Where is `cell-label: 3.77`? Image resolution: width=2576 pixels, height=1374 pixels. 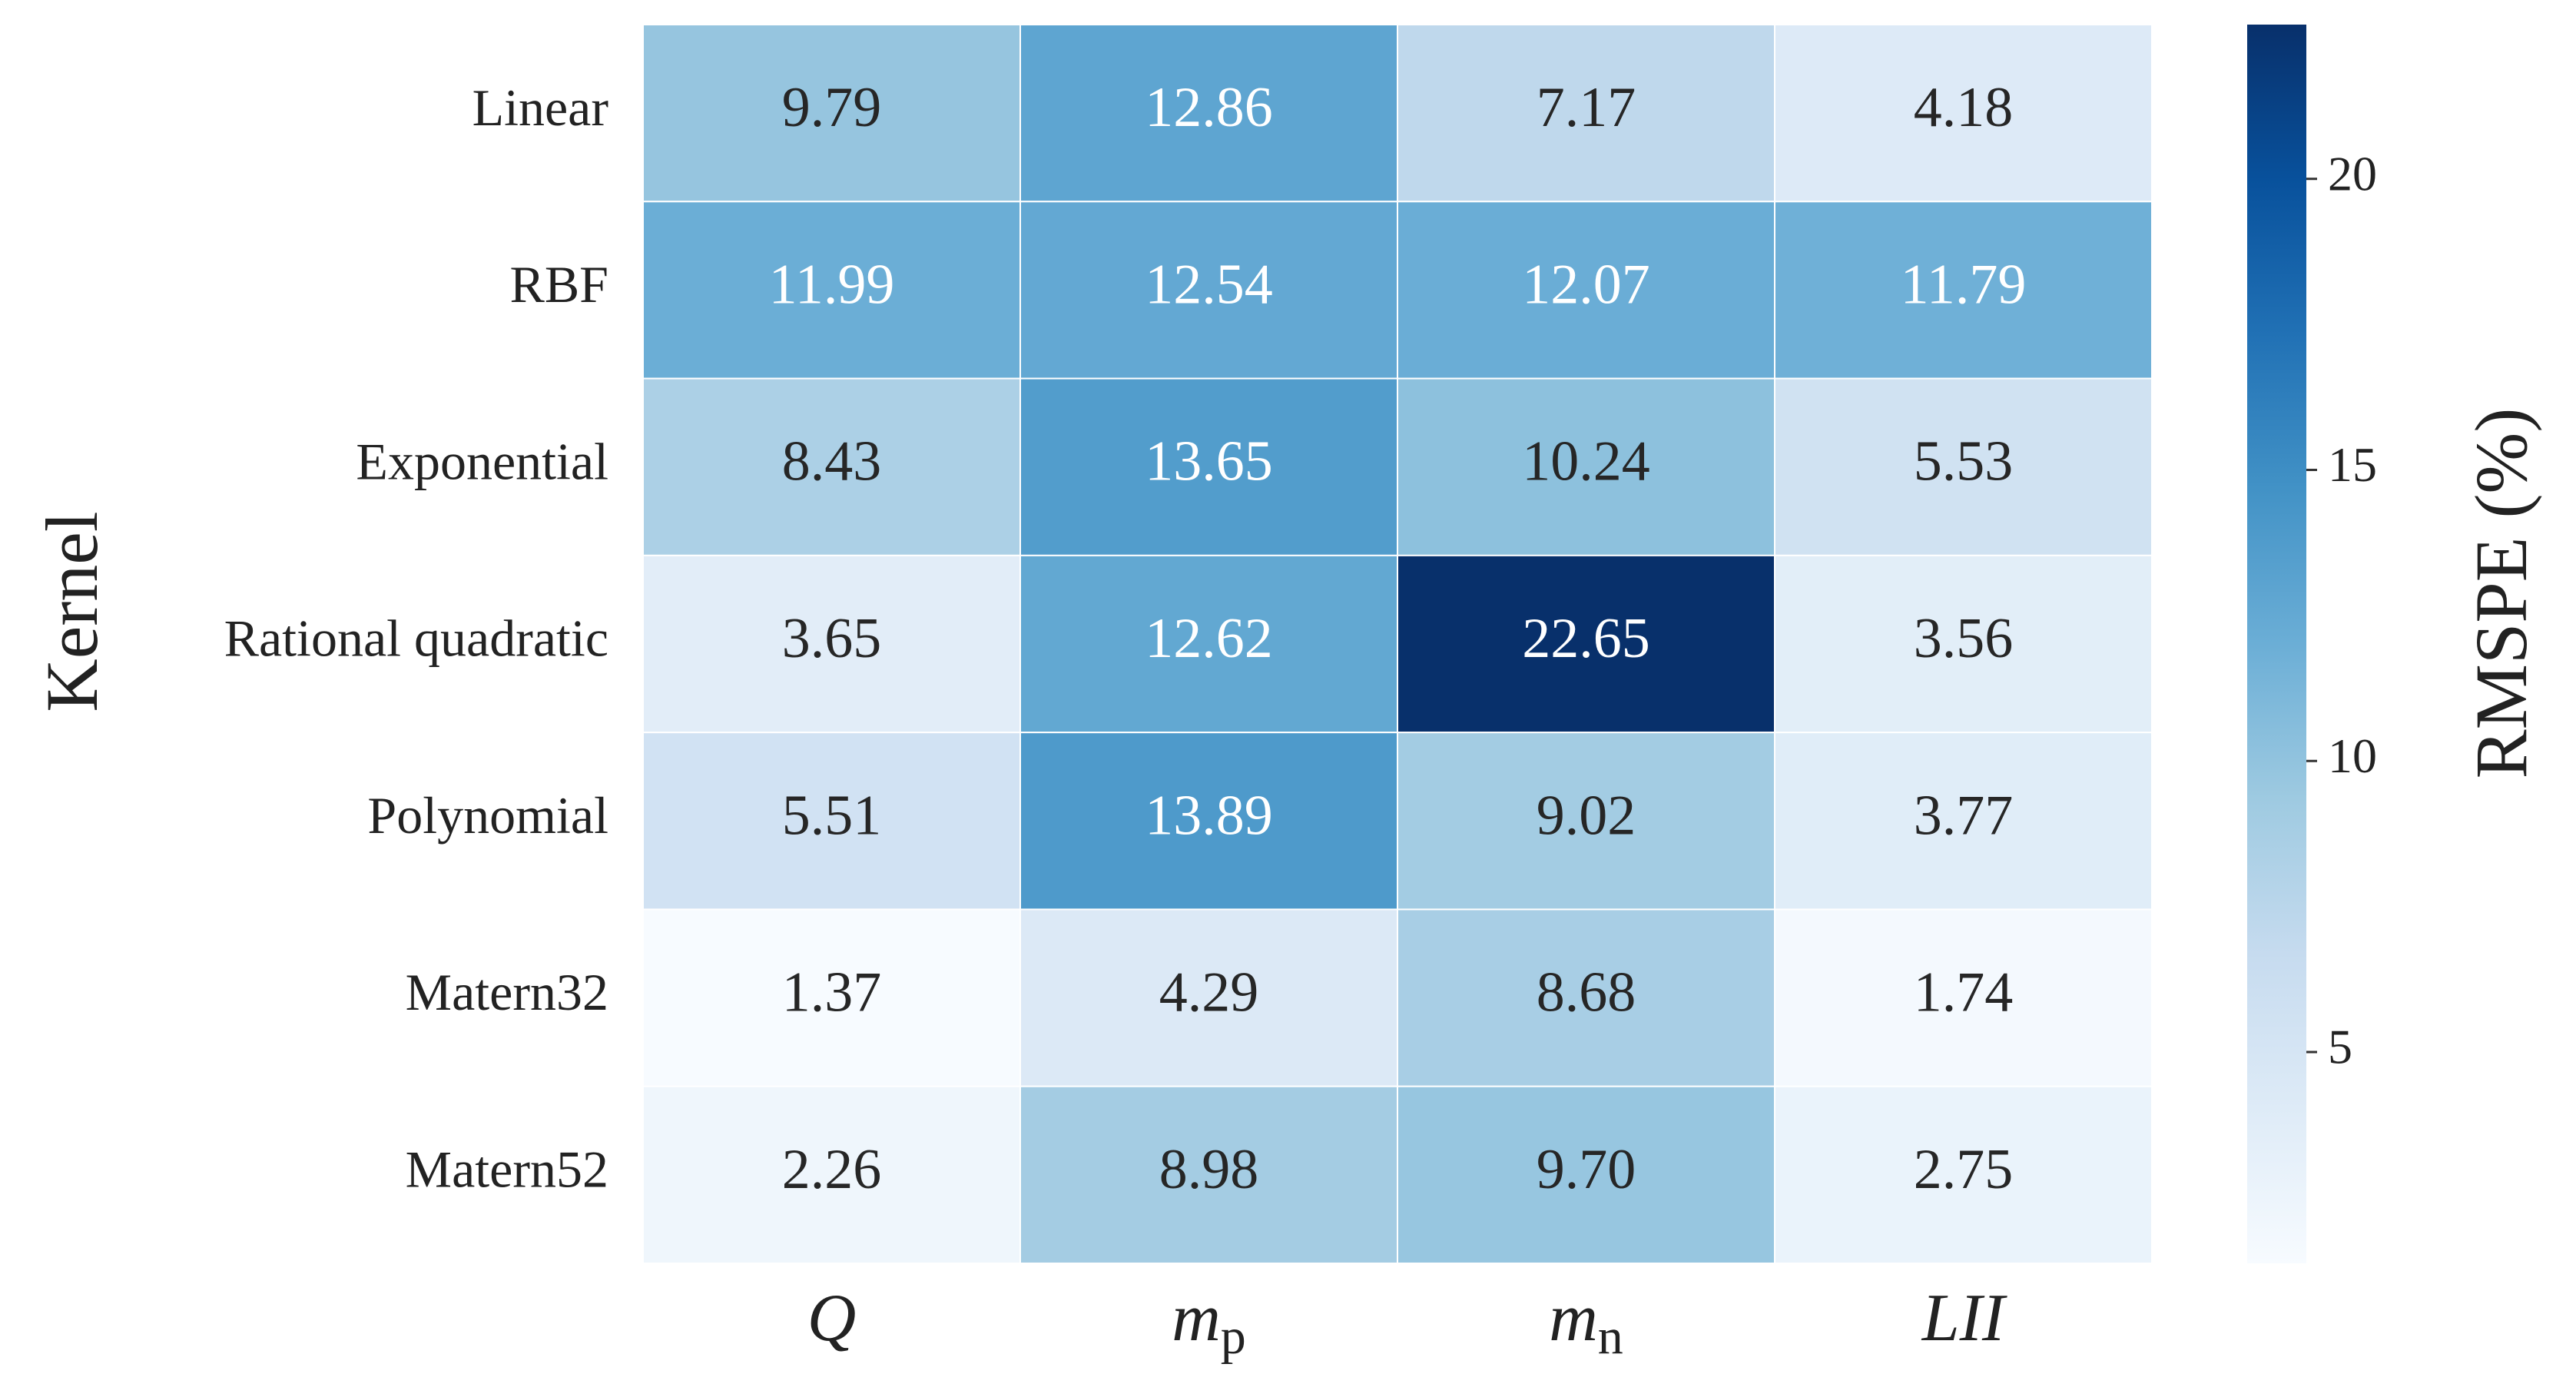
cell-label: 3.77 is located at coordinates (1964, 815).